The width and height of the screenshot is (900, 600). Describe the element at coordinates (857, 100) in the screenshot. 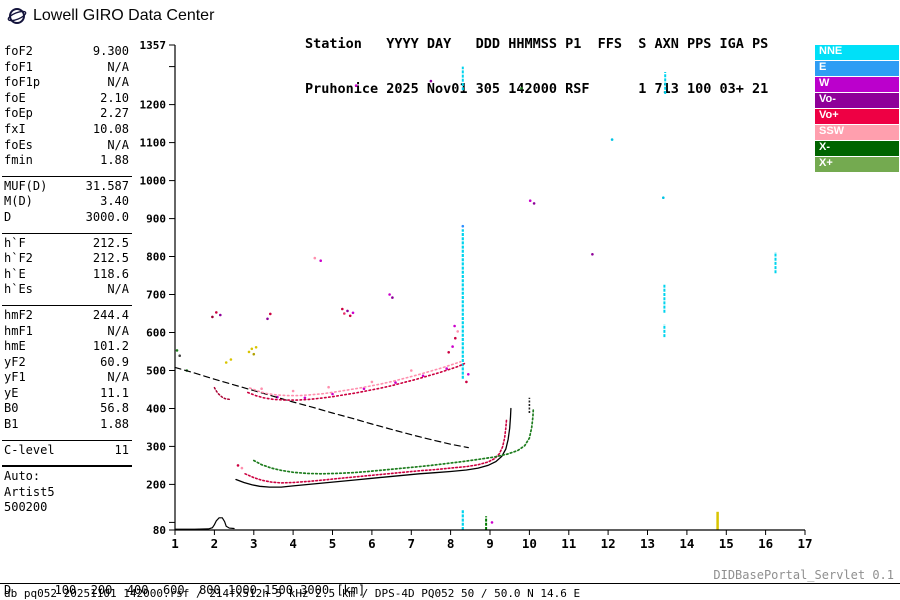

I see `legend-item-vo: Vo-` at that location.